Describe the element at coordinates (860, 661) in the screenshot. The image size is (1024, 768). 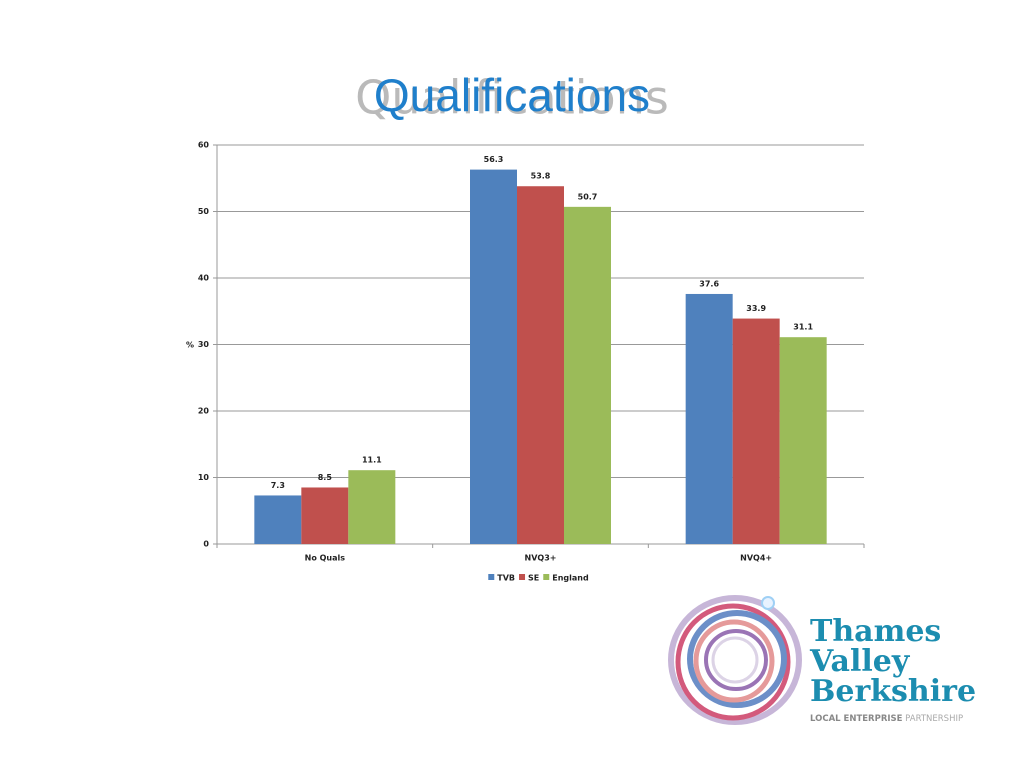
I see `logo-line: Valley` at that location.